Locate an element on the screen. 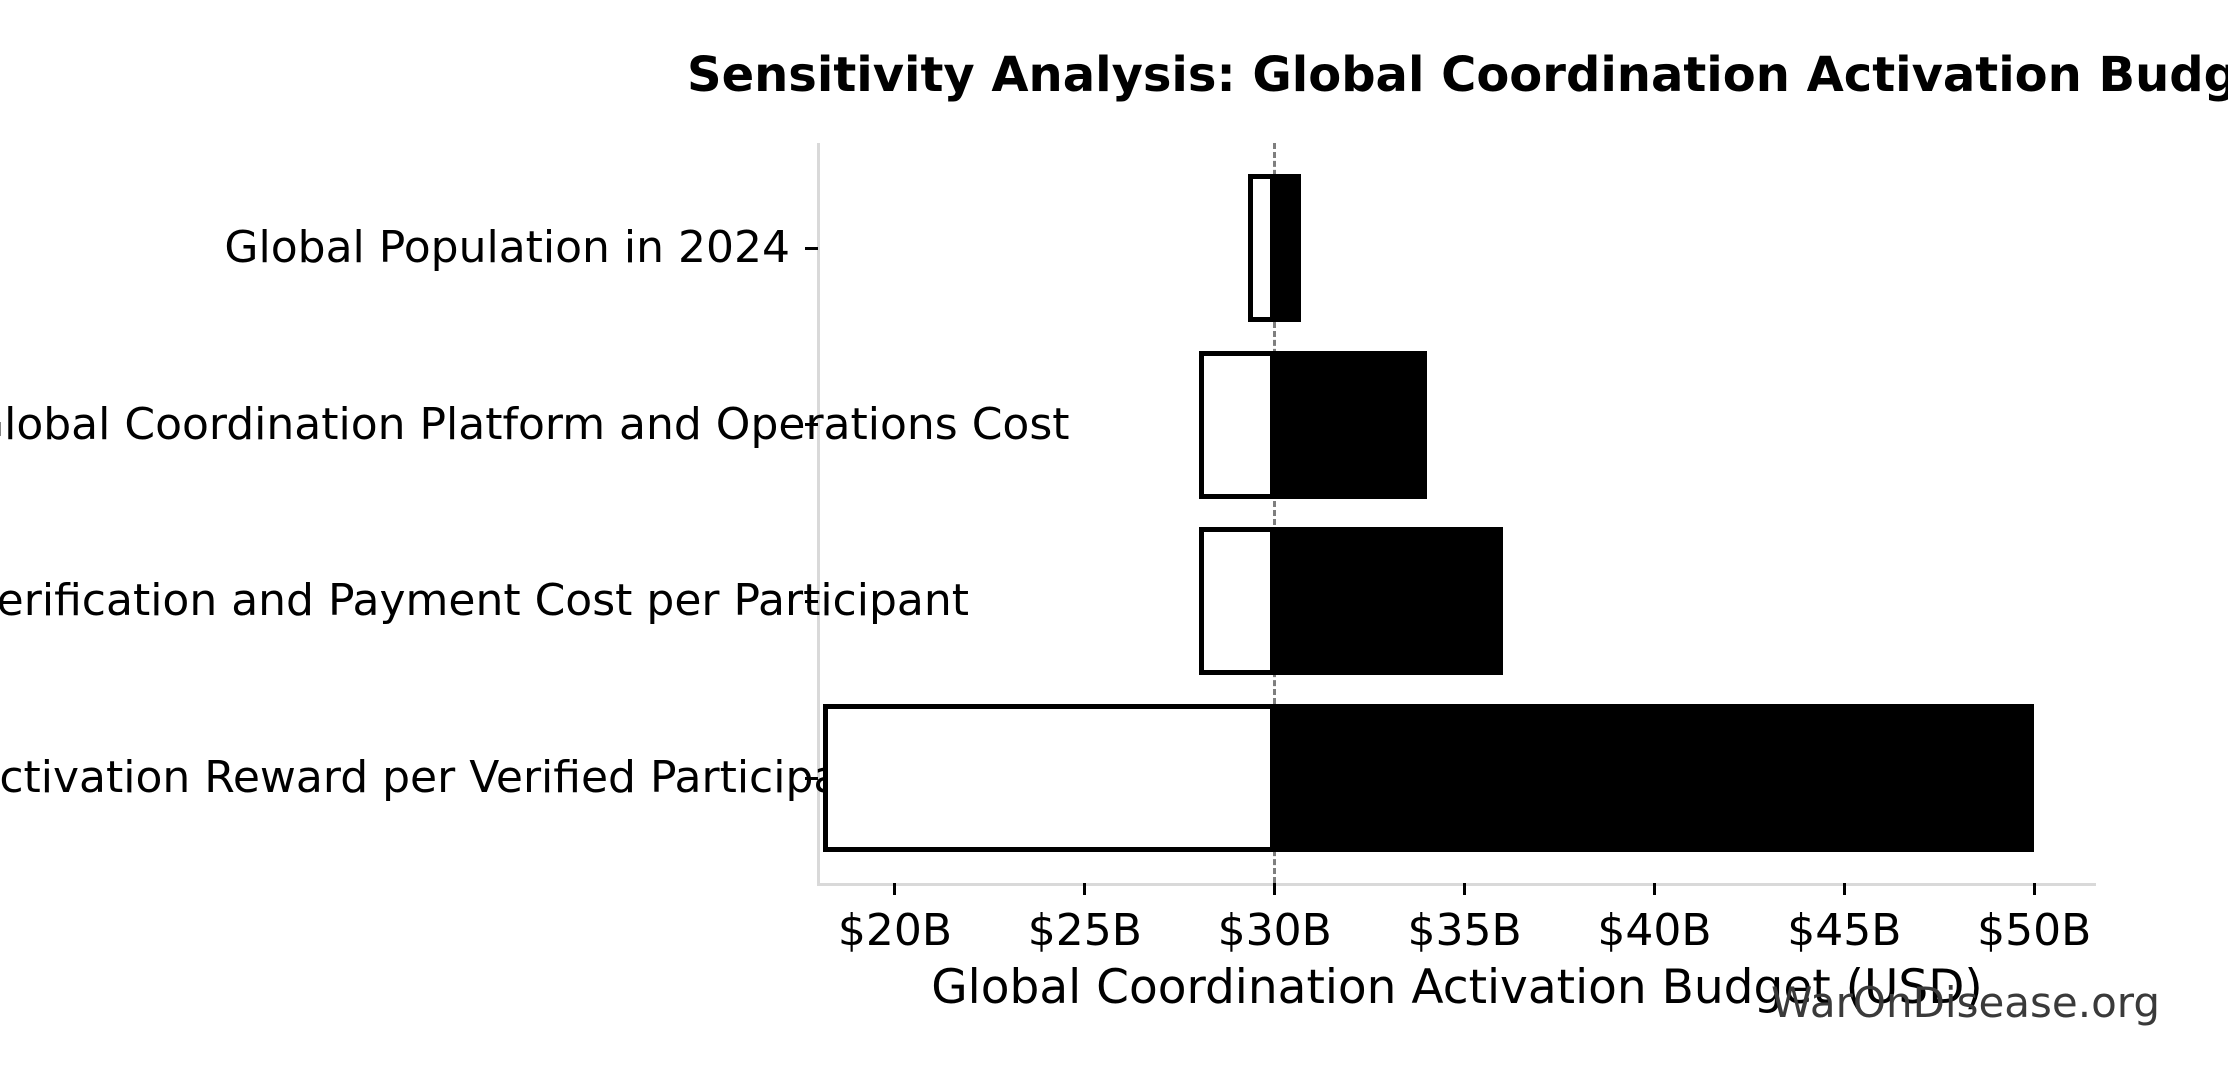 This screenshot has height=1075, width=2228. x-tick-label: $30B is located at coordinates (1274, 930).